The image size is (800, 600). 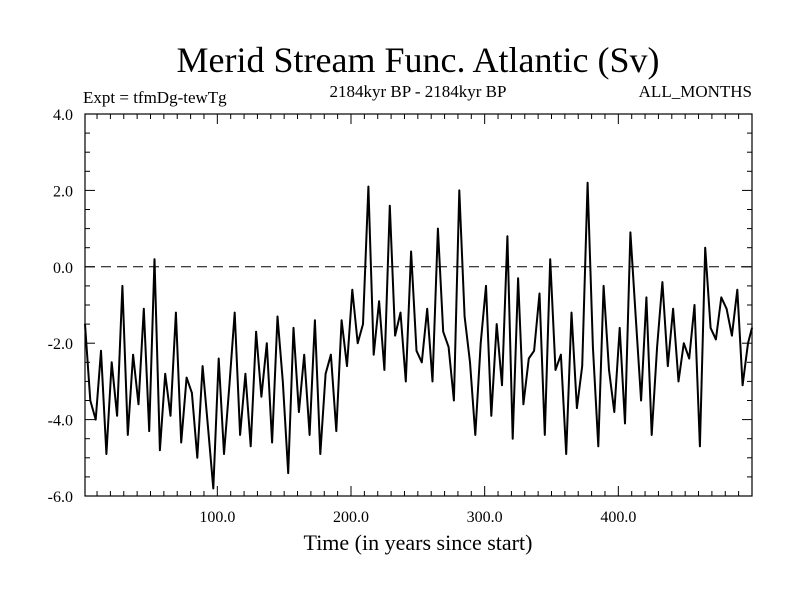 I want to click on months-label: ALL_MONTHS, so click(x=695, y=91).